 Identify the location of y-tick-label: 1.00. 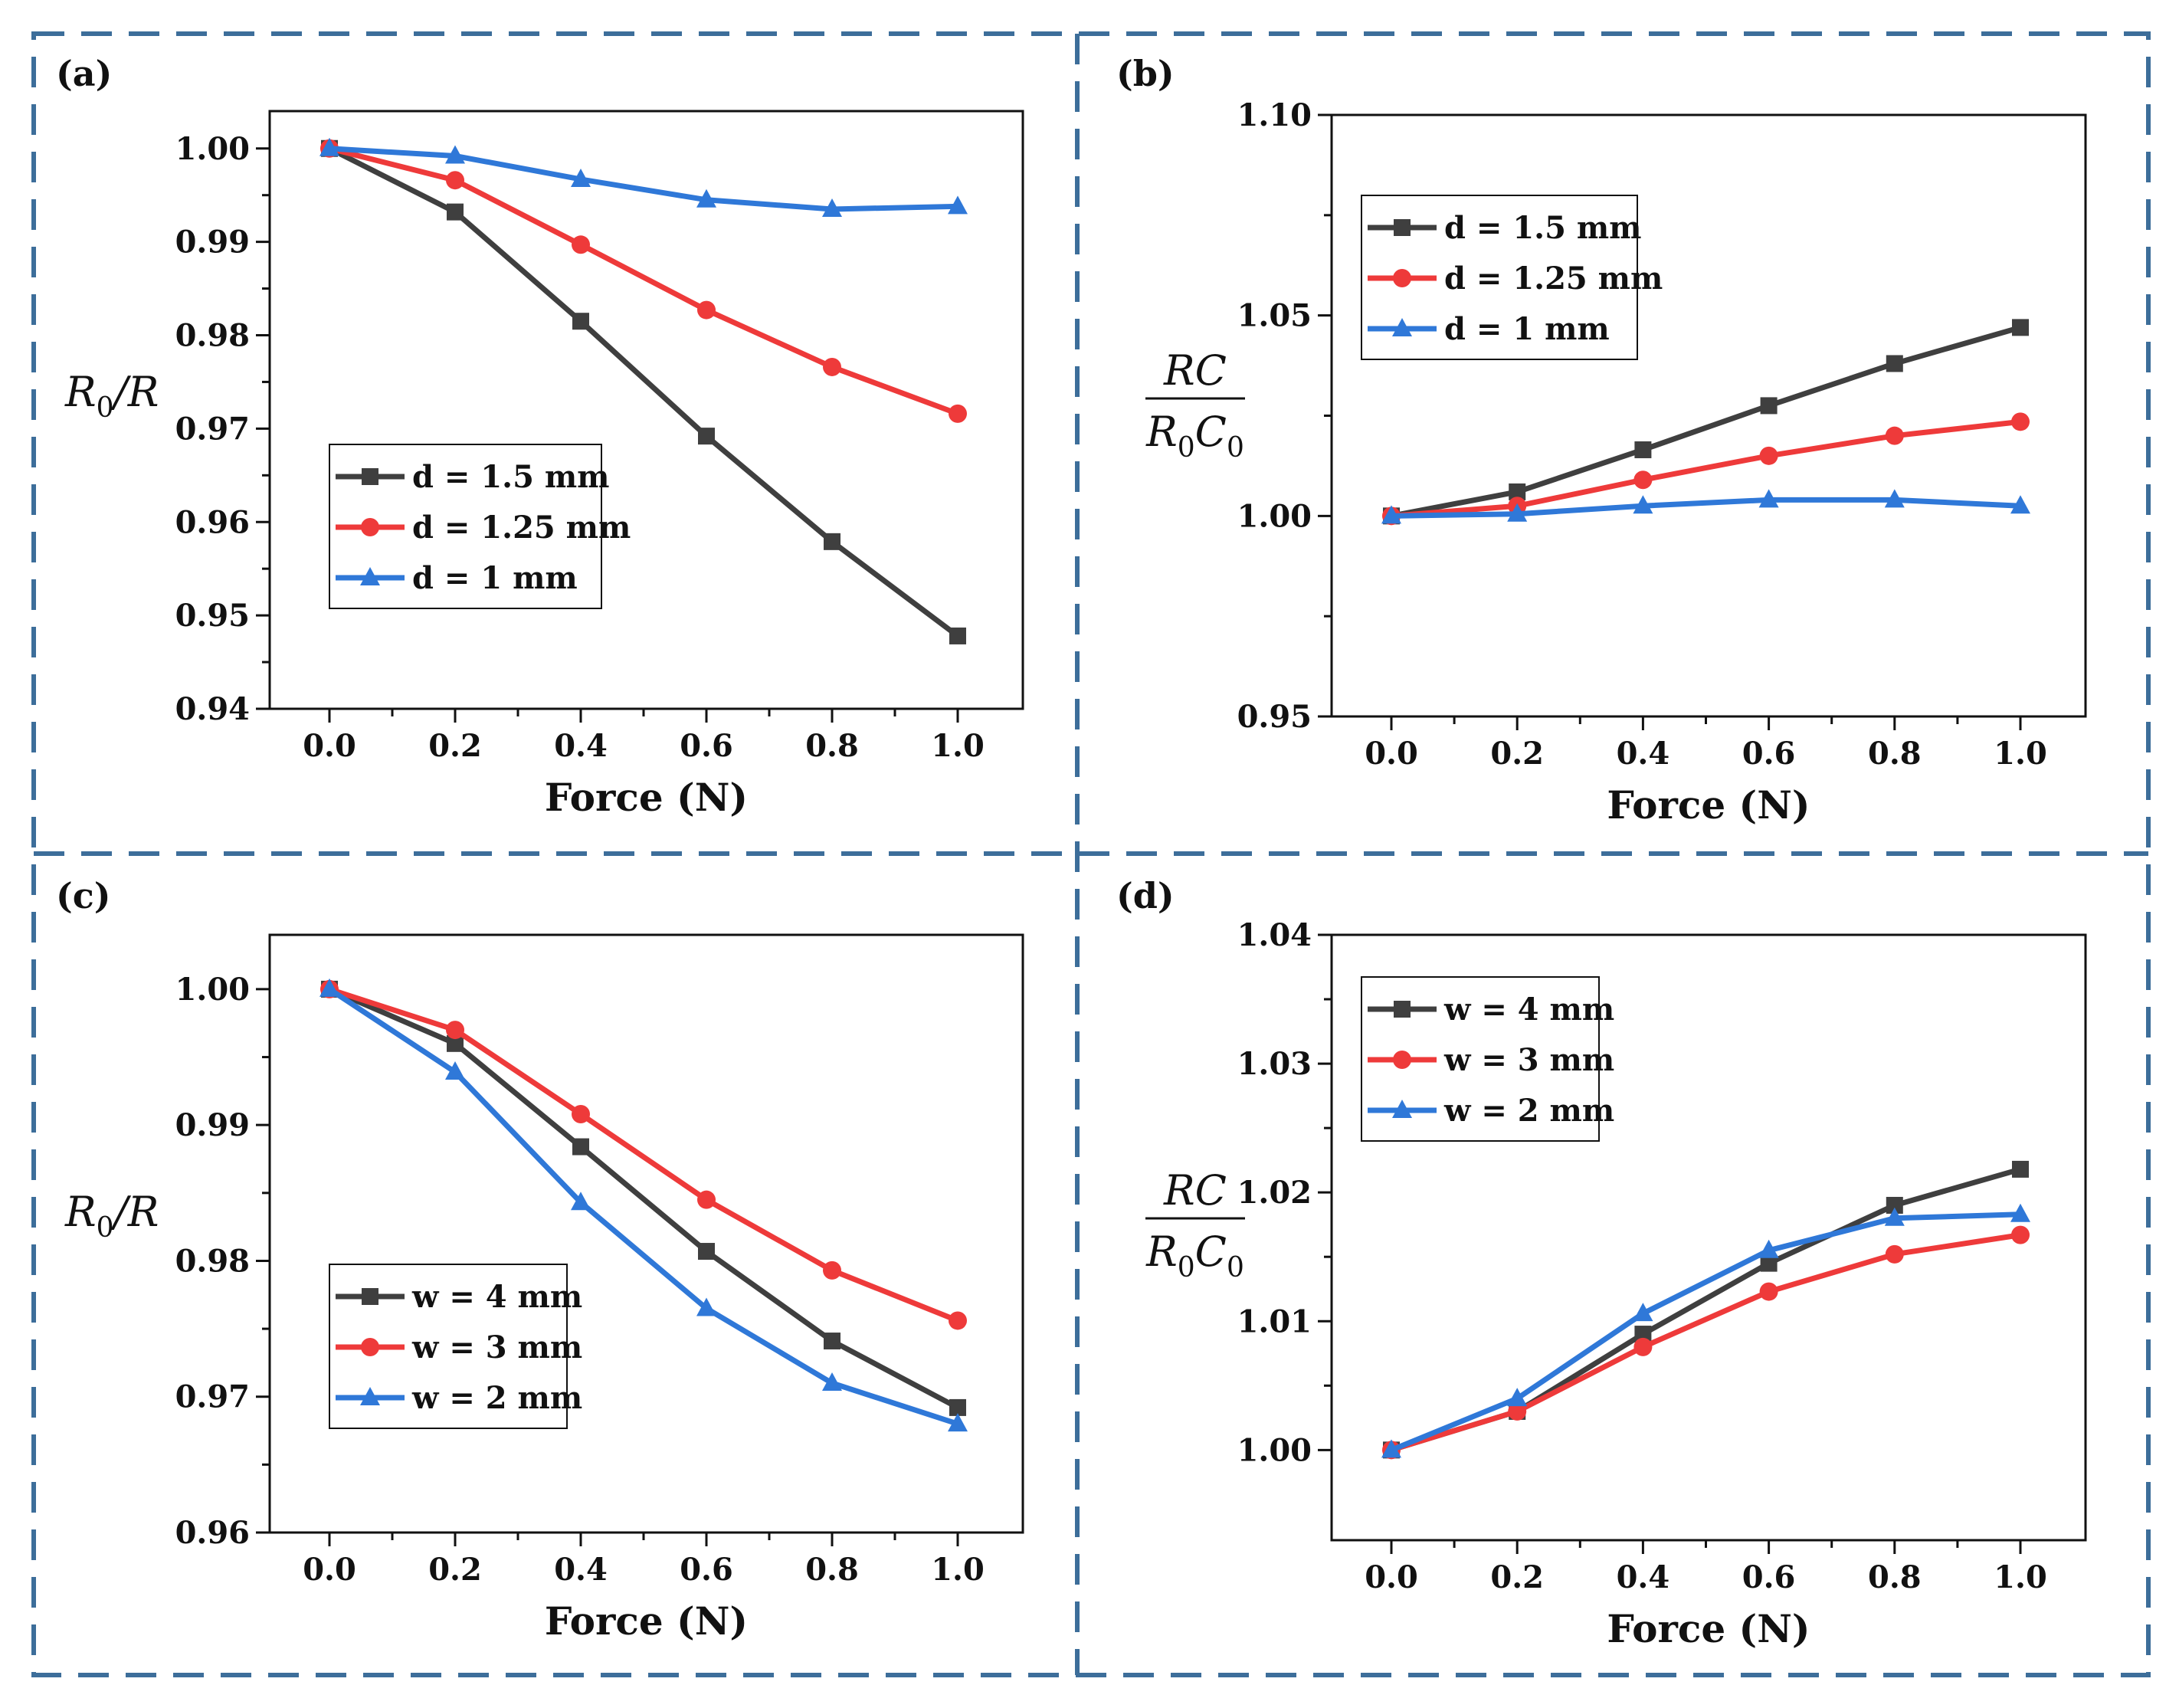
(1274, 1450).